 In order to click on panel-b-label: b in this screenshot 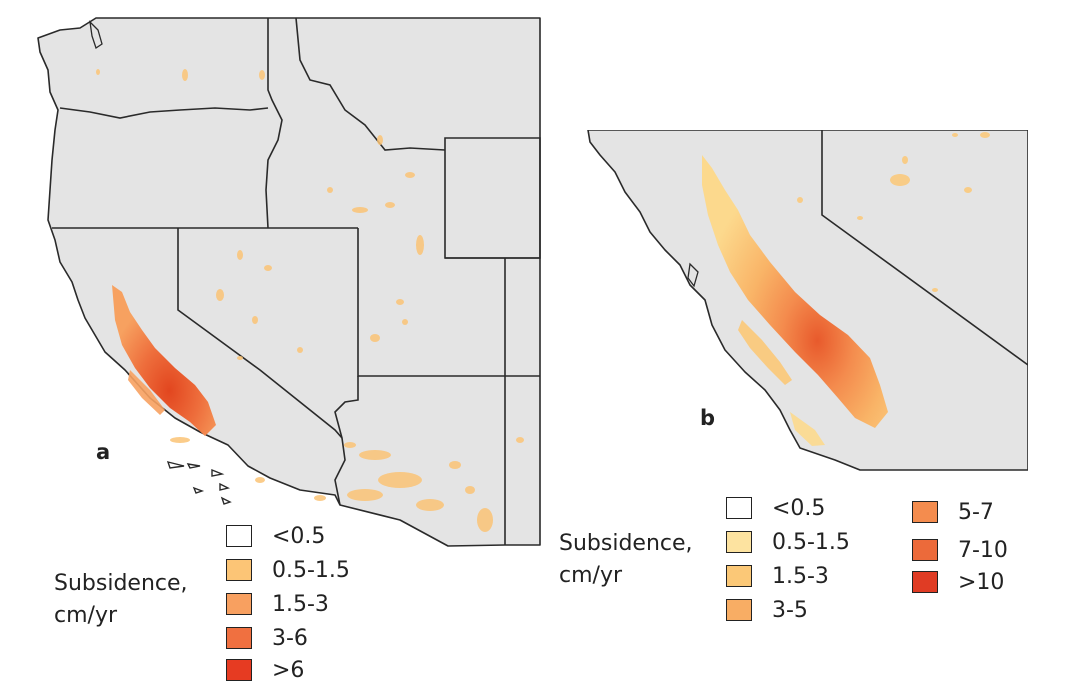, I will do `click(708, 418)`.